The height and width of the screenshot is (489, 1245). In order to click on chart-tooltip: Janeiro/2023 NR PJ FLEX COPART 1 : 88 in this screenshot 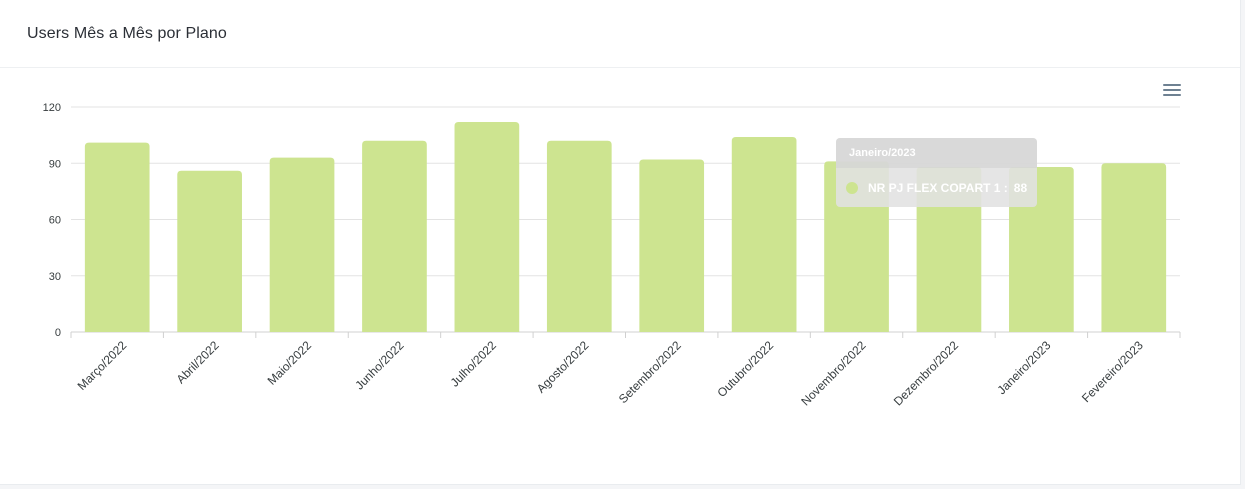, I will do `click(936, 172)`.